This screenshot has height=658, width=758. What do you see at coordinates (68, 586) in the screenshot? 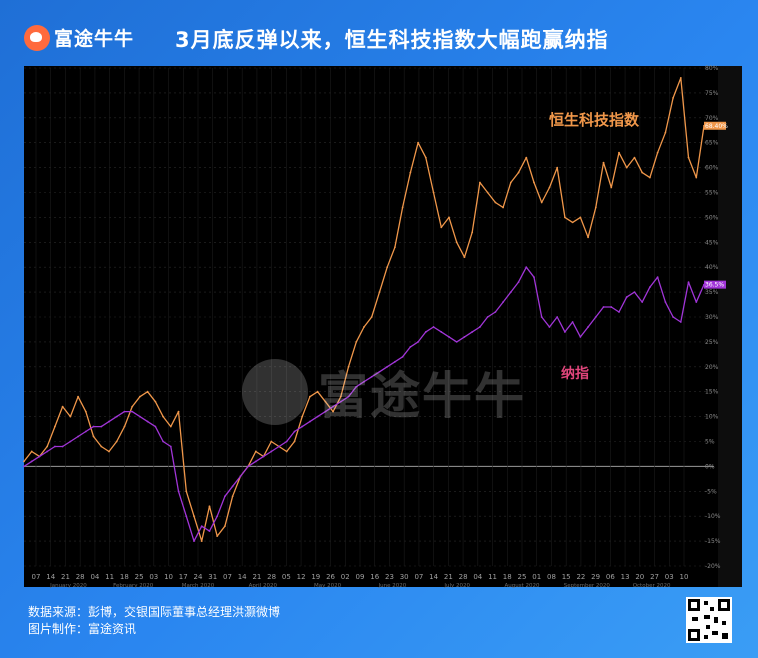
I see `x-month-label: January 2020` at bounding box center [68, 586].